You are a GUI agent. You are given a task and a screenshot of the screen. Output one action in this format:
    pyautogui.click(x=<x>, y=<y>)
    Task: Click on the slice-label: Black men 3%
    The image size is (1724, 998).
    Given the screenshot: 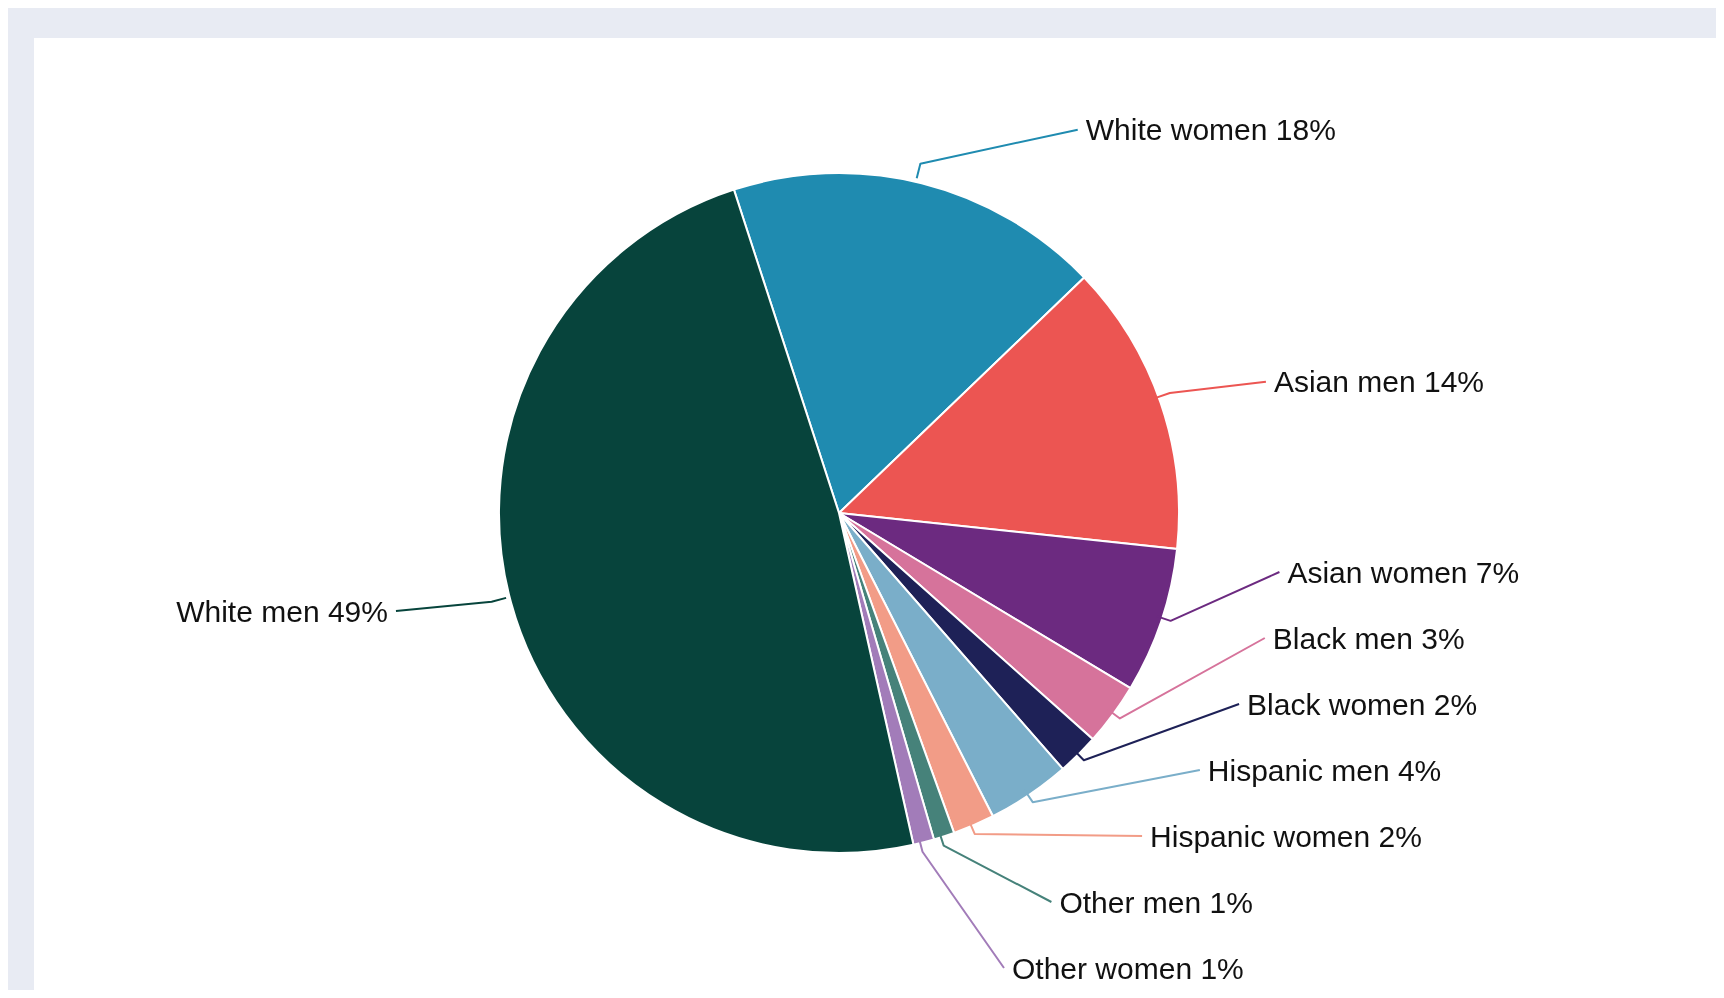 What is the action you would take?
    pyautogui.click(x=1368, y=638)
    